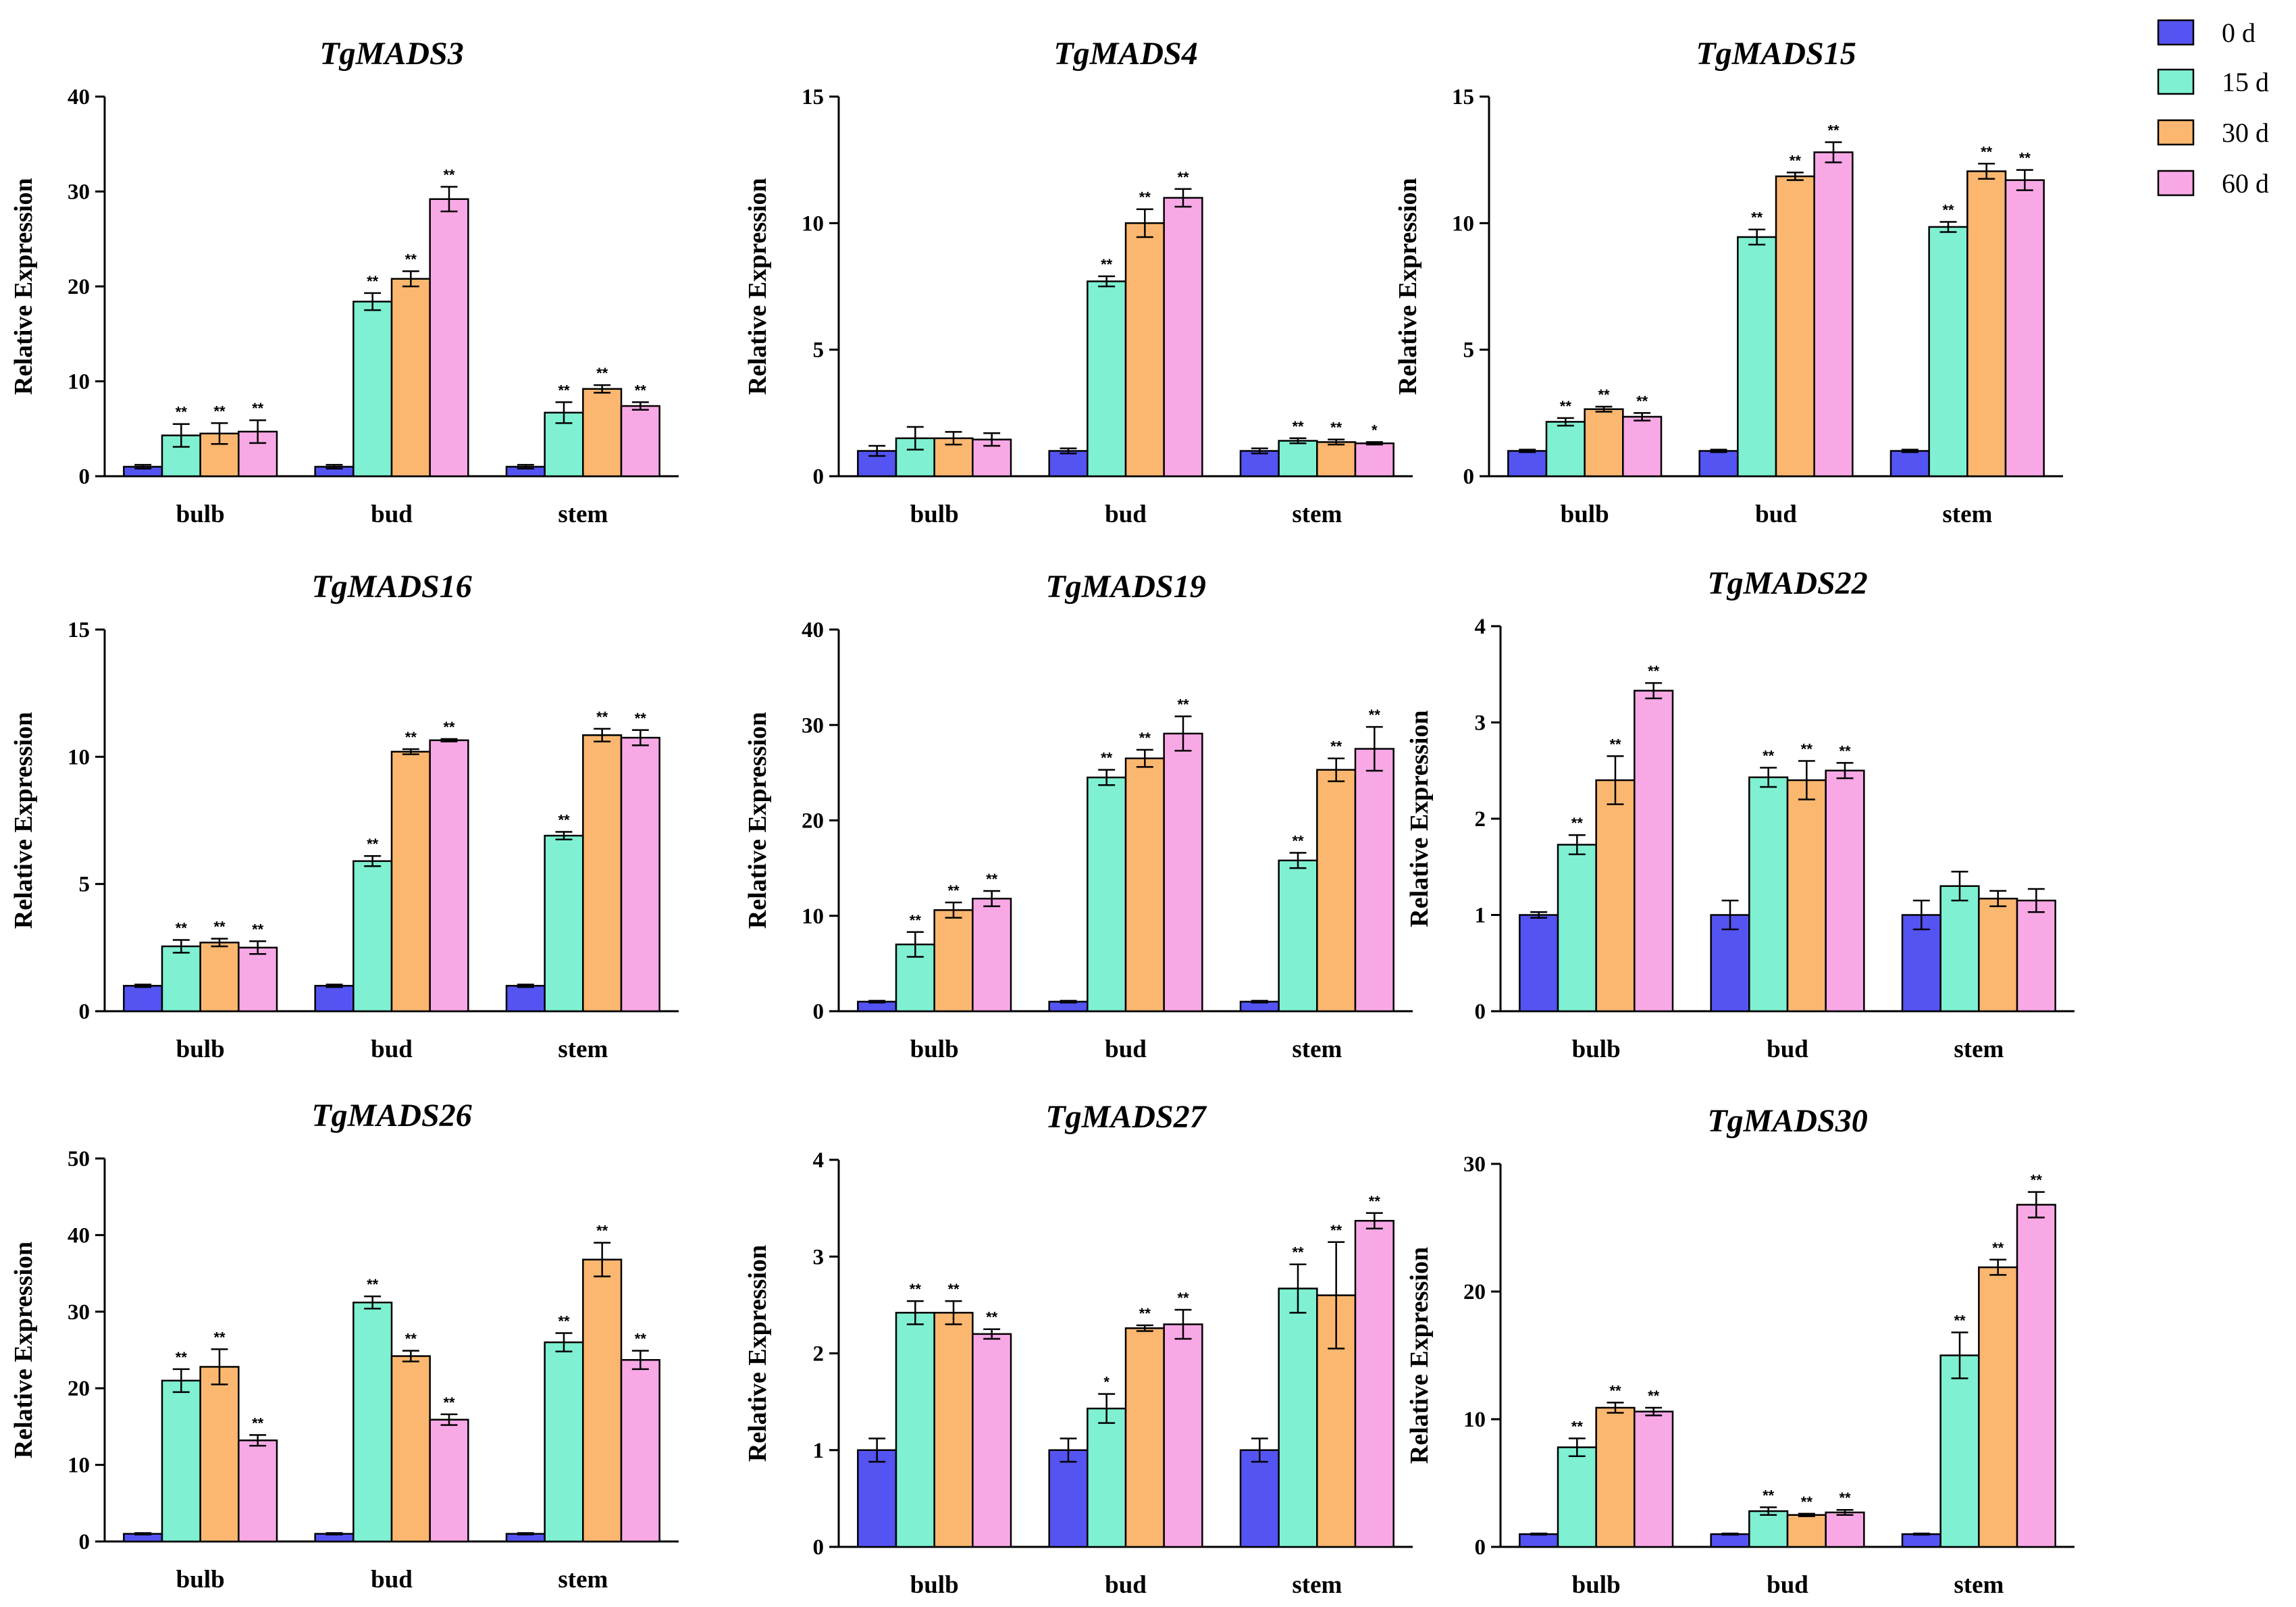 This screenshot has width=2296, height=1607. What do you see at coordinates (2213, 108) in the screenshot?
I see `legend: 0 d 15 d 30 d 60 d` at bounding box center [2213, 108].